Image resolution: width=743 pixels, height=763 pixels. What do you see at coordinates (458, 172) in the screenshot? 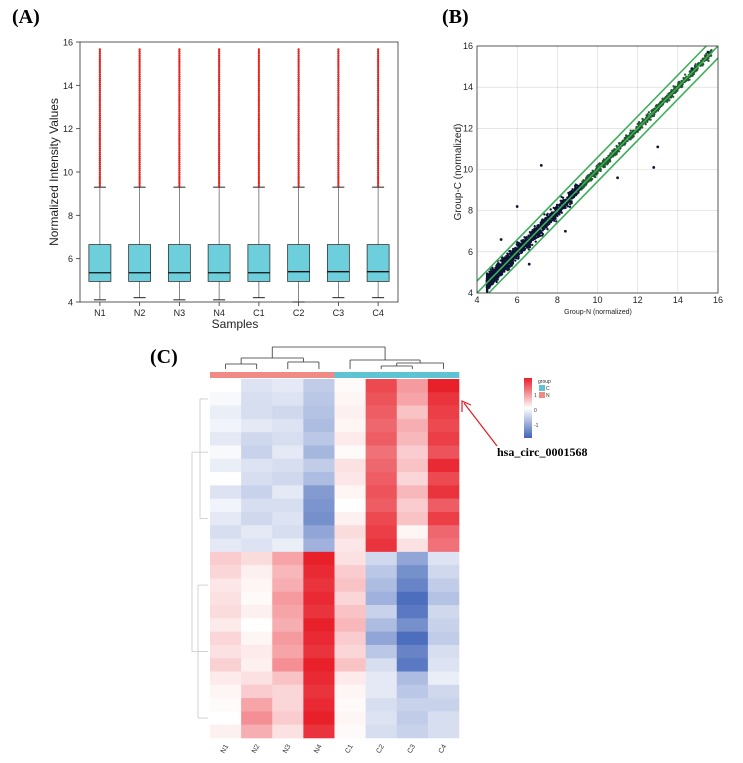
I see `scatter-y-label: Group-C (normalized)` at bounding box center [458, 172].